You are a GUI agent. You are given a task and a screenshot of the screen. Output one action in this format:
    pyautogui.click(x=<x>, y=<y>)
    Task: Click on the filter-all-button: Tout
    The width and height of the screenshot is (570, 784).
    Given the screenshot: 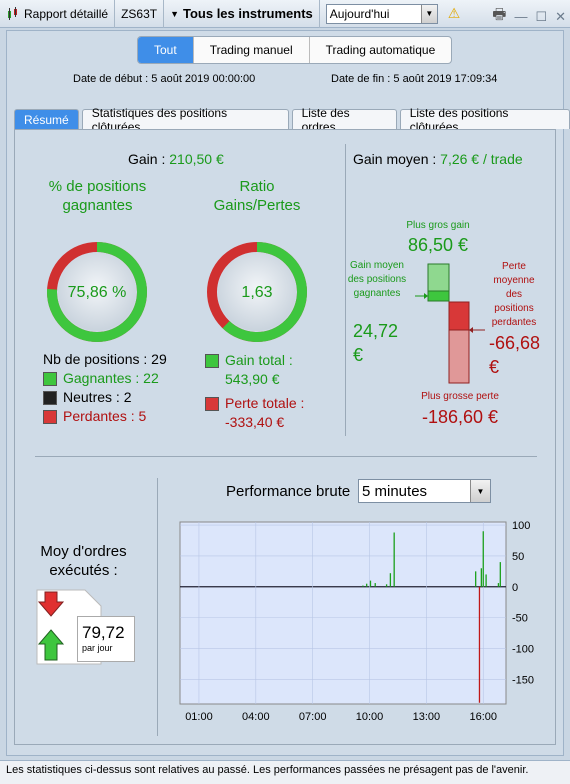 What is the action you would take?
    pyautogui.click(x=166, y=50)
    